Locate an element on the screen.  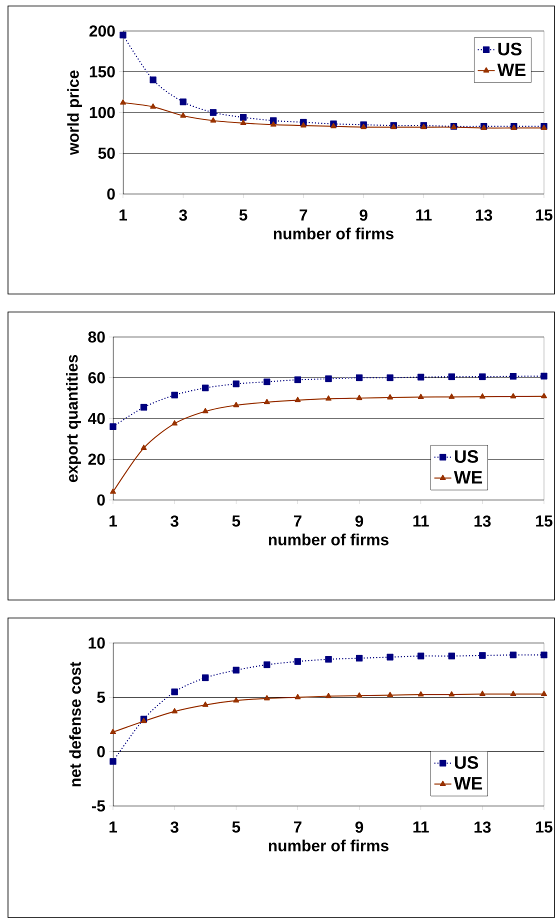
y-tick-label: 40 is located at coordinates (96, 418).